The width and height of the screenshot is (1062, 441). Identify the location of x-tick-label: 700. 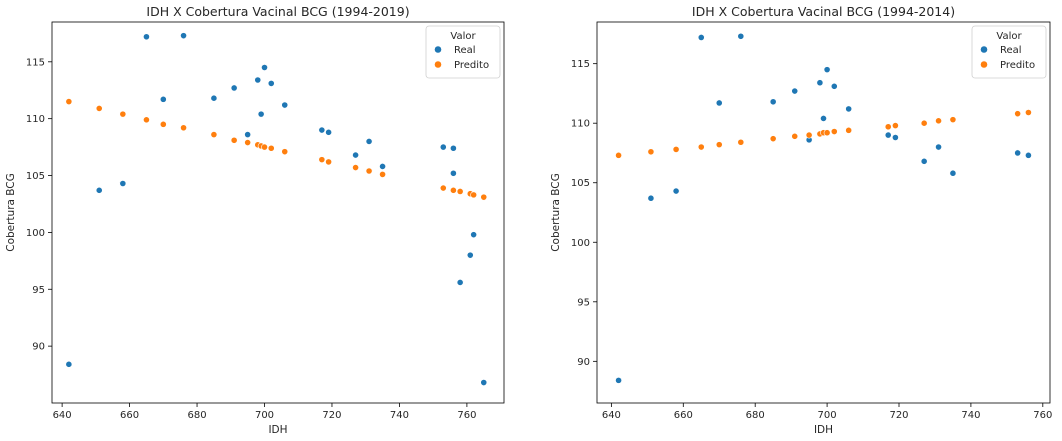
(264, 415).